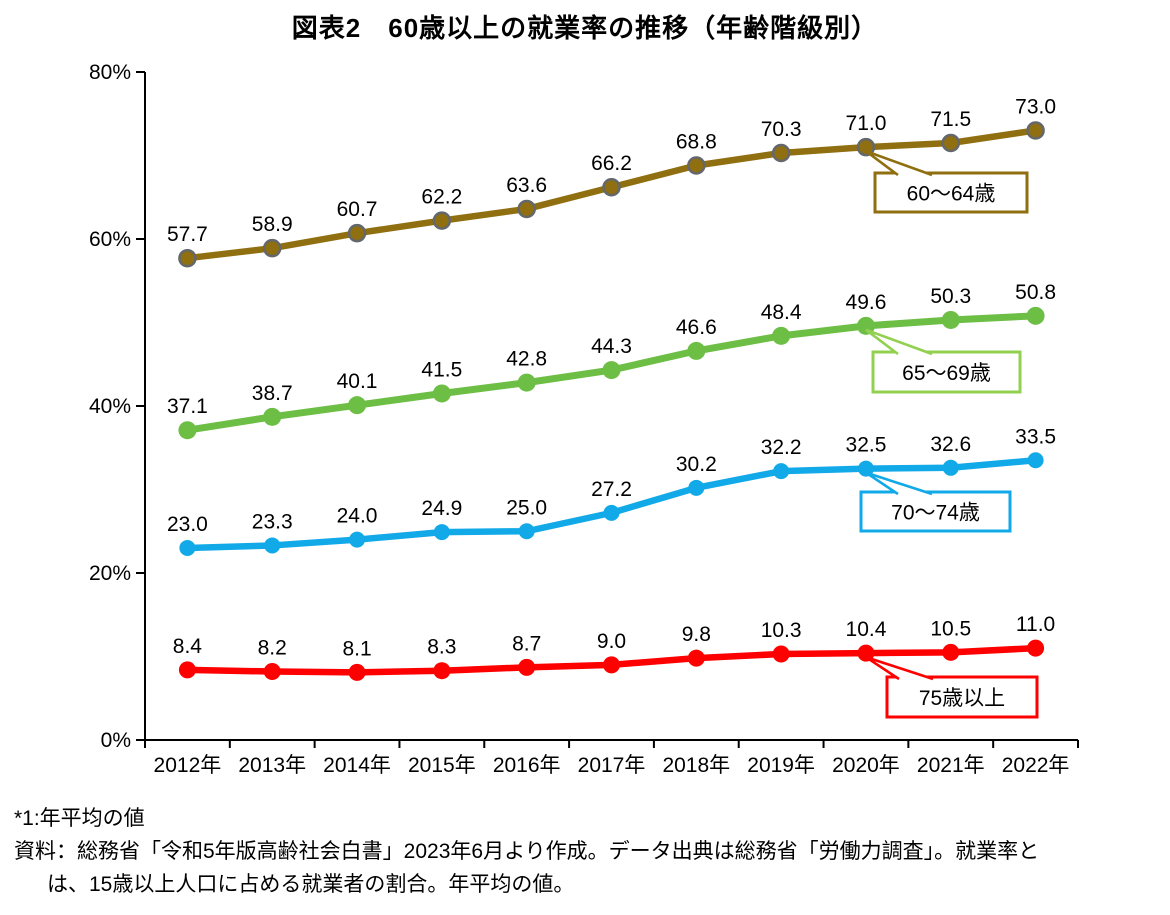 This screenshot has height=915, width=1170. I want to click on x-axis-tick-label: 2021年, so click(951, 765).